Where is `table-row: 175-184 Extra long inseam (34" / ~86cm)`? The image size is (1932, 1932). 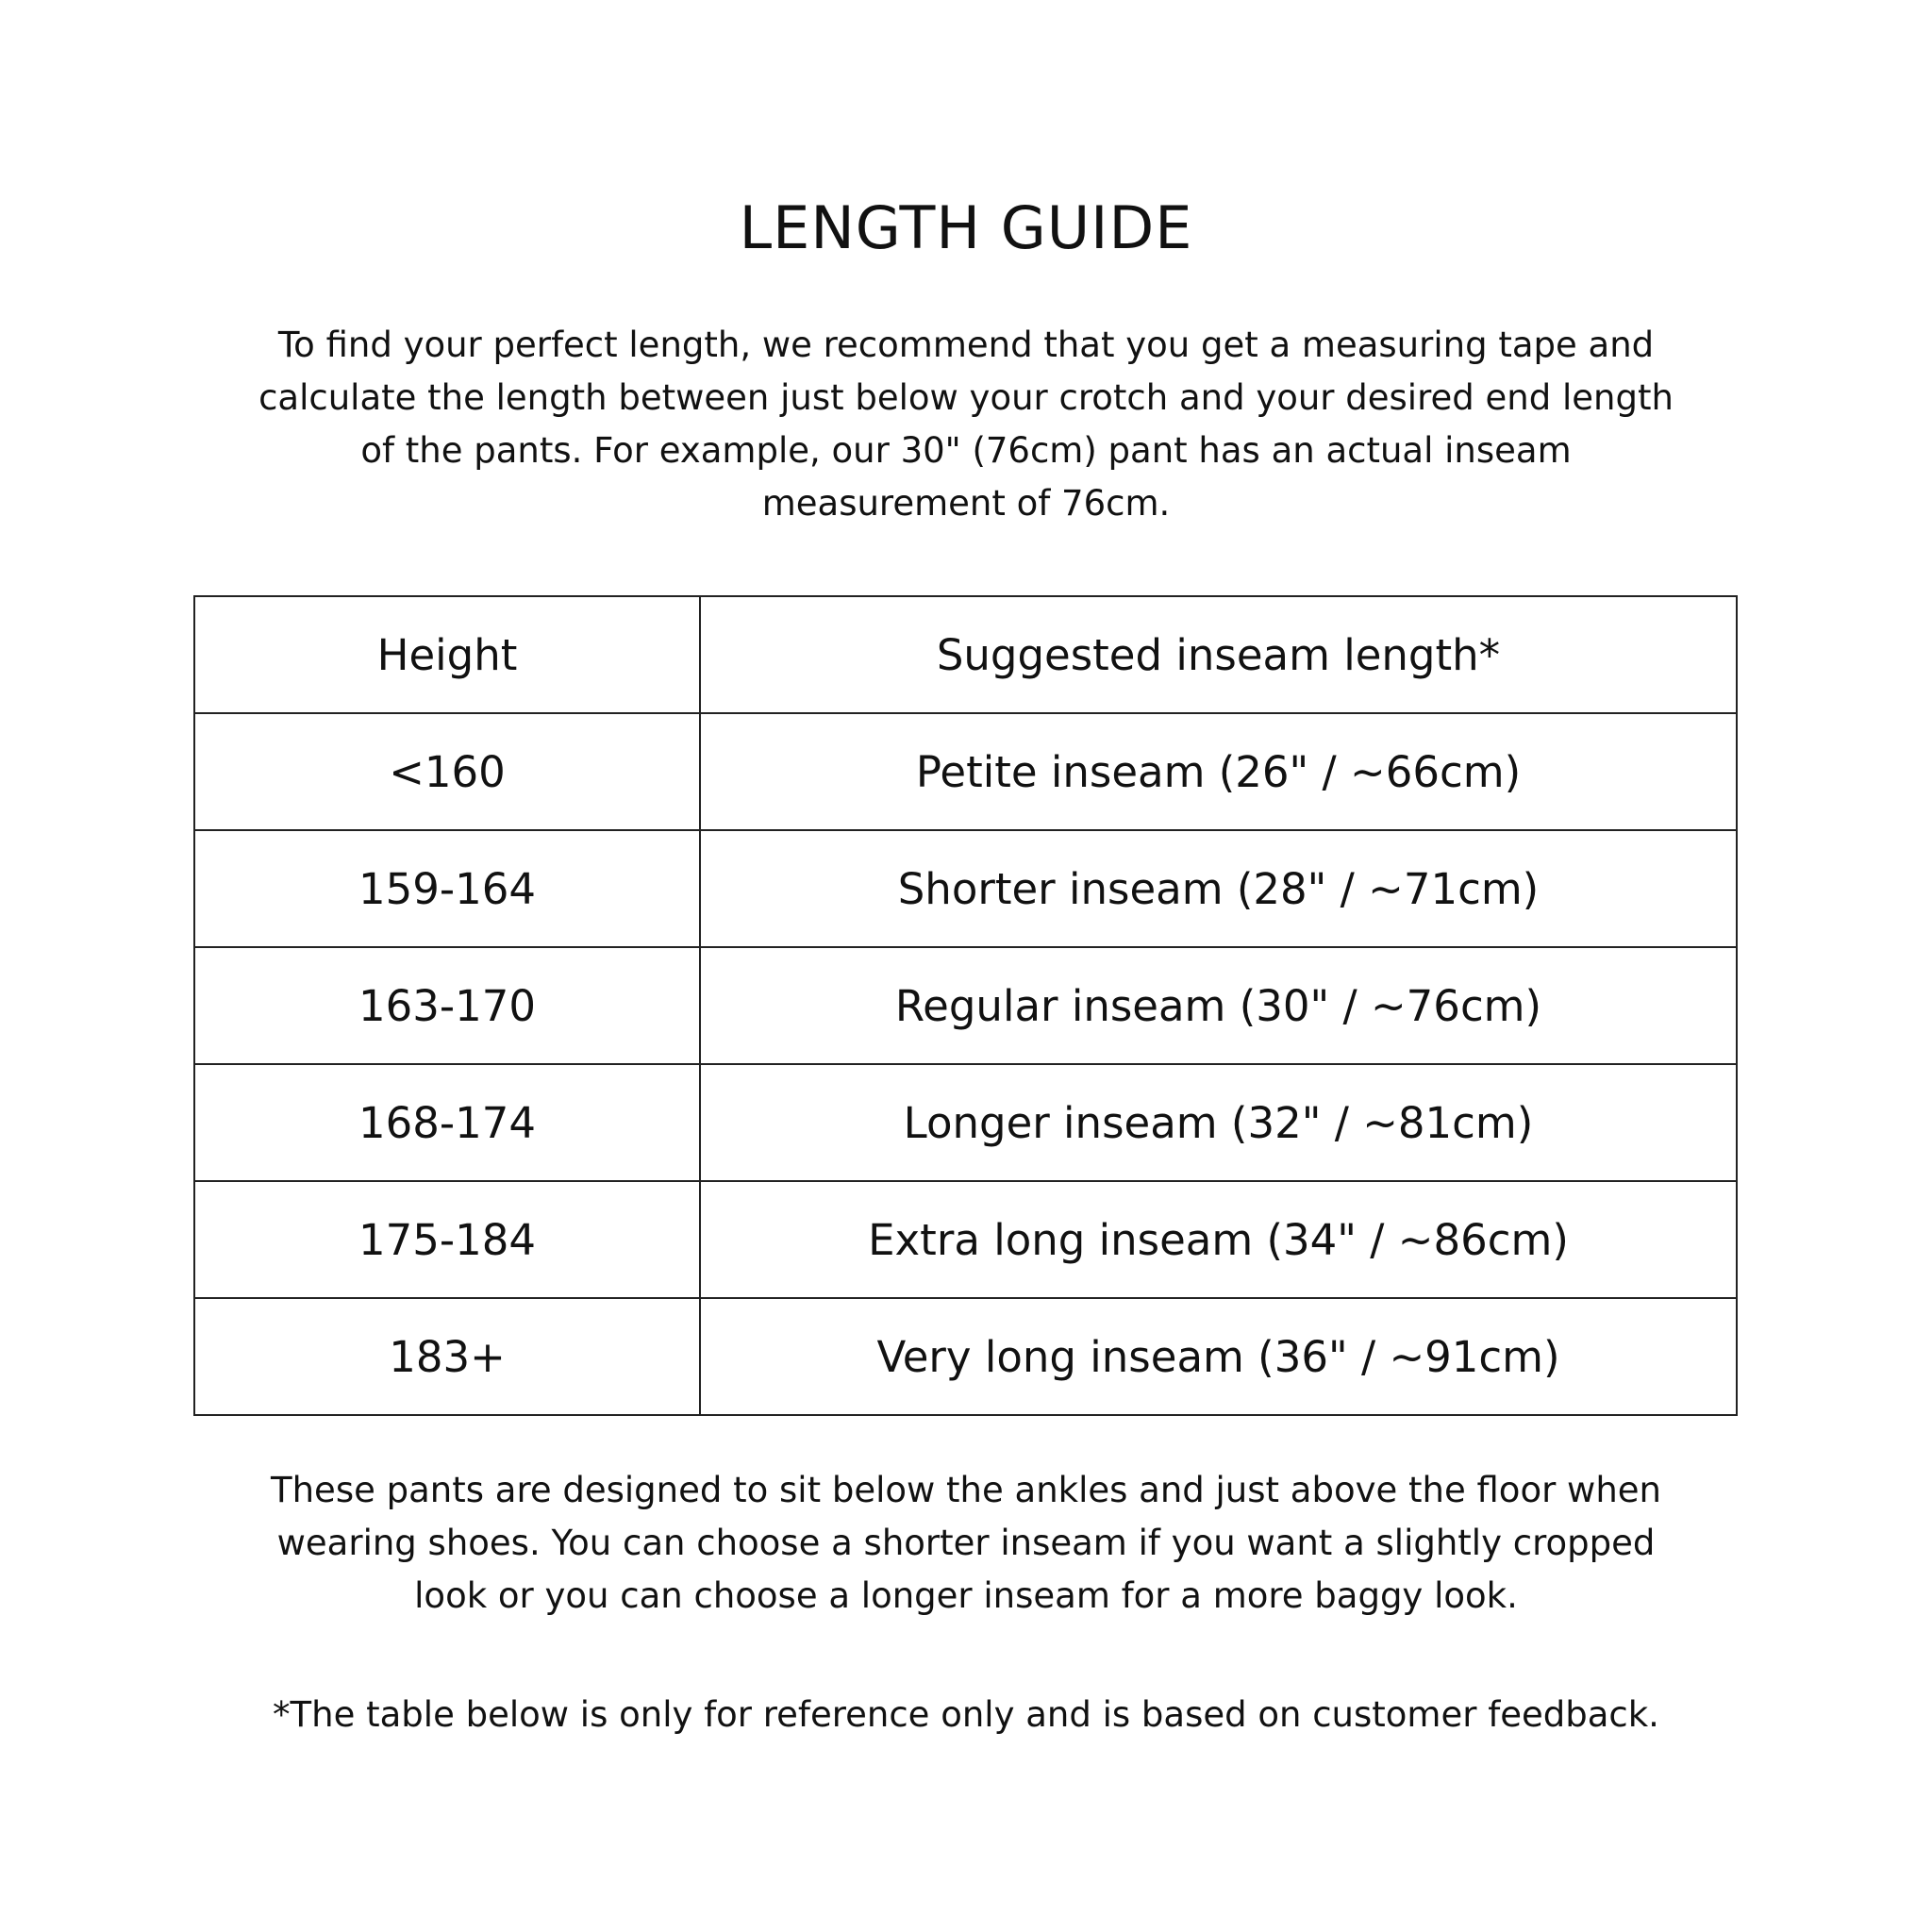
table-row: 175-184 Extra long inseam (34" / ~86cm) is located at coordinates (965, 1239).